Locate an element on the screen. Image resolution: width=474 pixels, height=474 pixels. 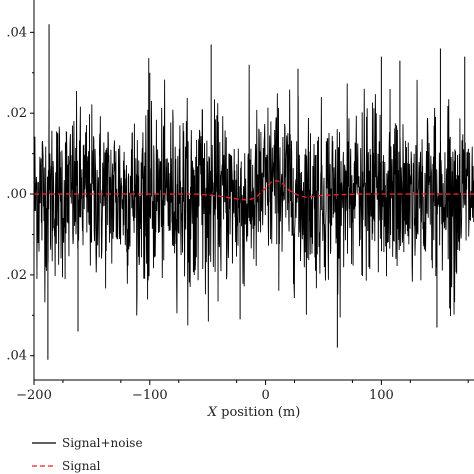
x-tick-label: −100 is located at coordinates (150, 395).